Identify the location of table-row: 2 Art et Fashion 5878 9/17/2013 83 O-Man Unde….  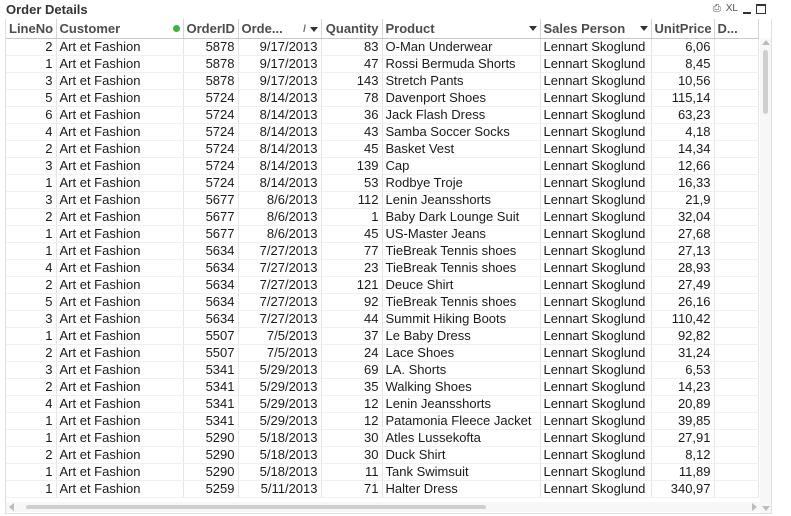
(382, 47).